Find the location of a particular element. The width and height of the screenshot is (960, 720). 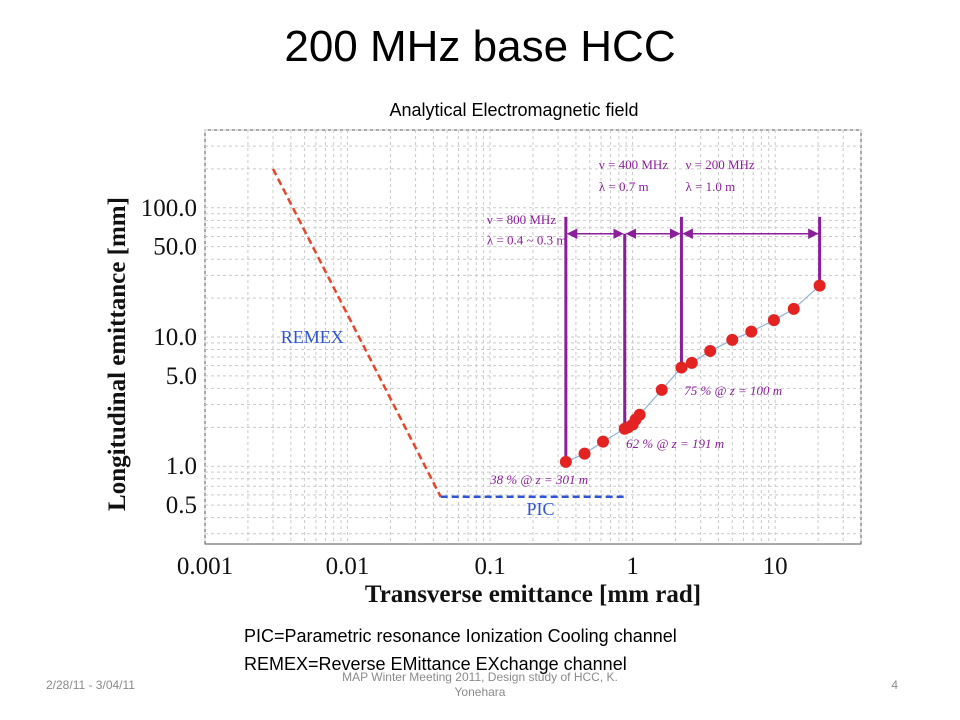

x-tick-label: 0.01 is located at coordinates (348, 566).